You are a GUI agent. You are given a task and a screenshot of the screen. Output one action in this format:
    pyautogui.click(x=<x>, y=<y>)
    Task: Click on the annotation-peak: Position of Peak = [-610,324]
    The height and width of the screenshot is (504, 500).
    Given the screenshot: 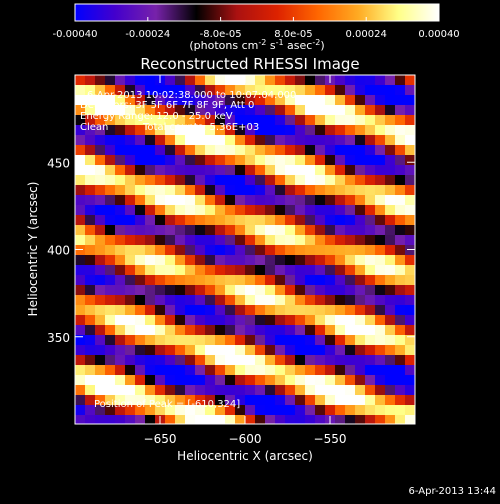 What is the action you would take?
    pyautogui.click(x=167, y=404)
    